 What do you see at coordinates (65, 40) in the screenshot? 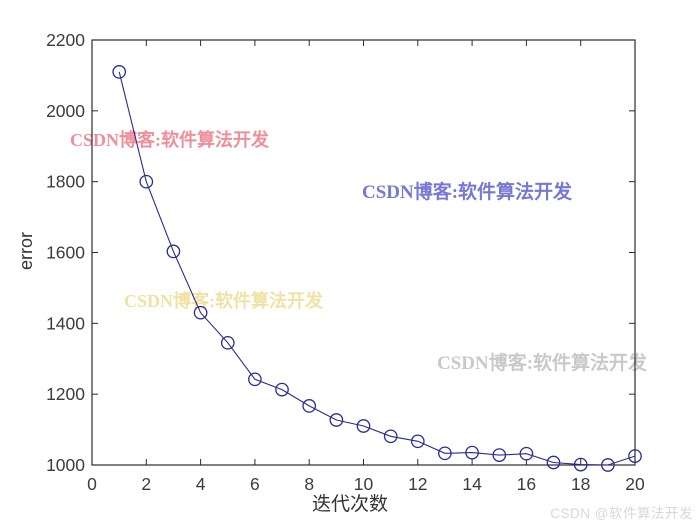
I see `y-tick-label: 2200` at bounding box center [65, 40].